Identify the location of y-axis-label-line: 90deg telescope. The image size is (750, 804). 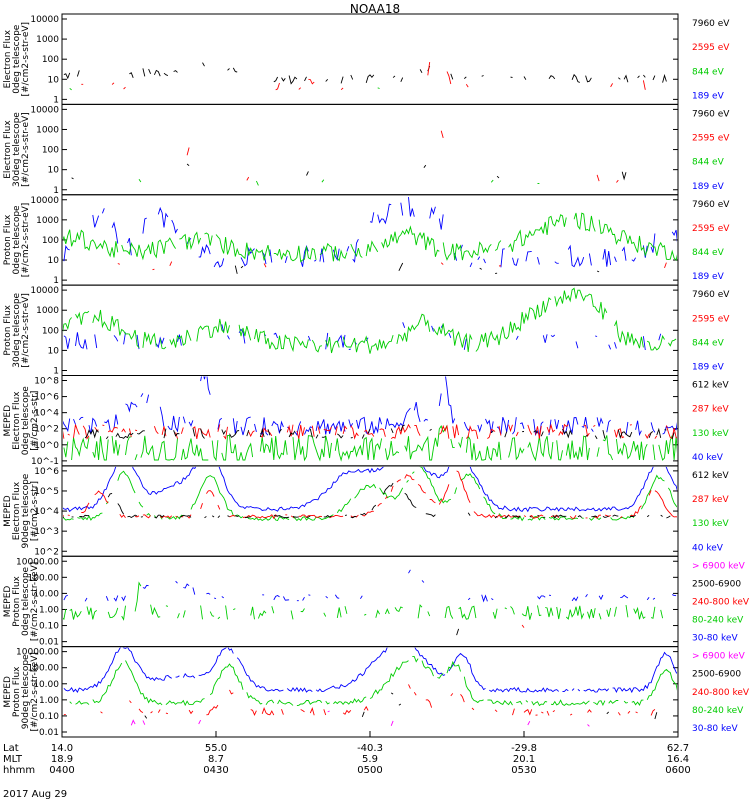
(26, 510).